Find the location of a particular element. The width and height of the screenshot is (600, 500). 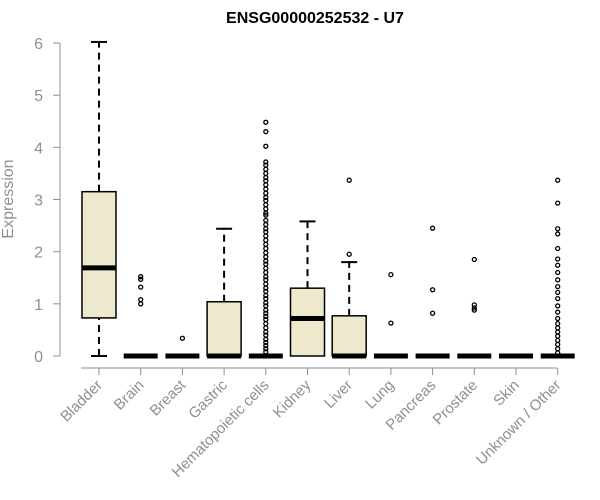

x-tick-label: Brain is located at coordinates (129, 395).